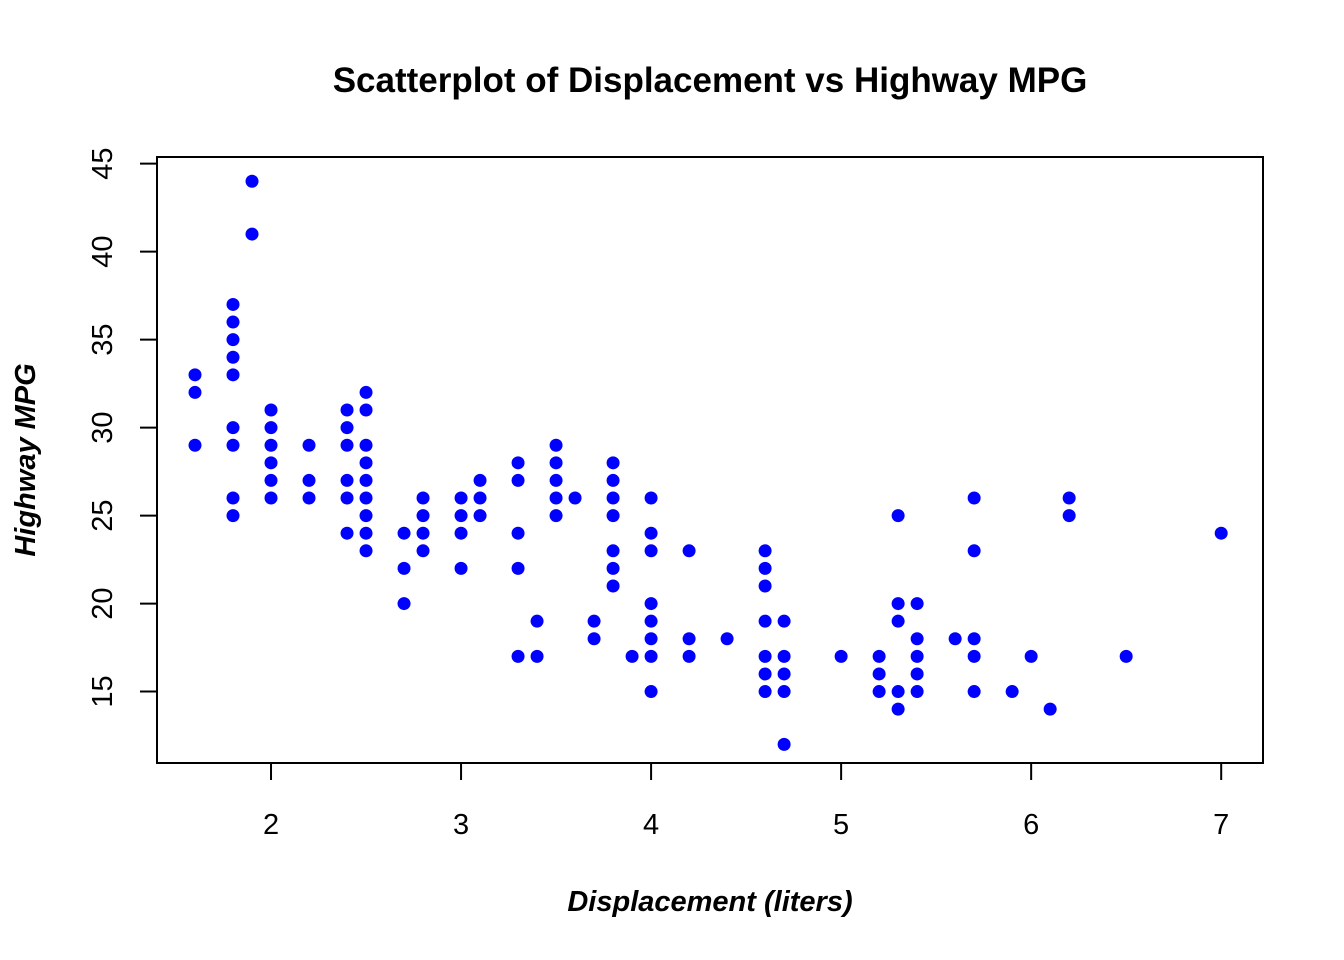 Image resolution: width=1344 pixels, height=960 pixels. What do you see at coordinates (841, 825) in the screenshot?
I see `x-tick-label: 5` at bounding box center [841, 825].